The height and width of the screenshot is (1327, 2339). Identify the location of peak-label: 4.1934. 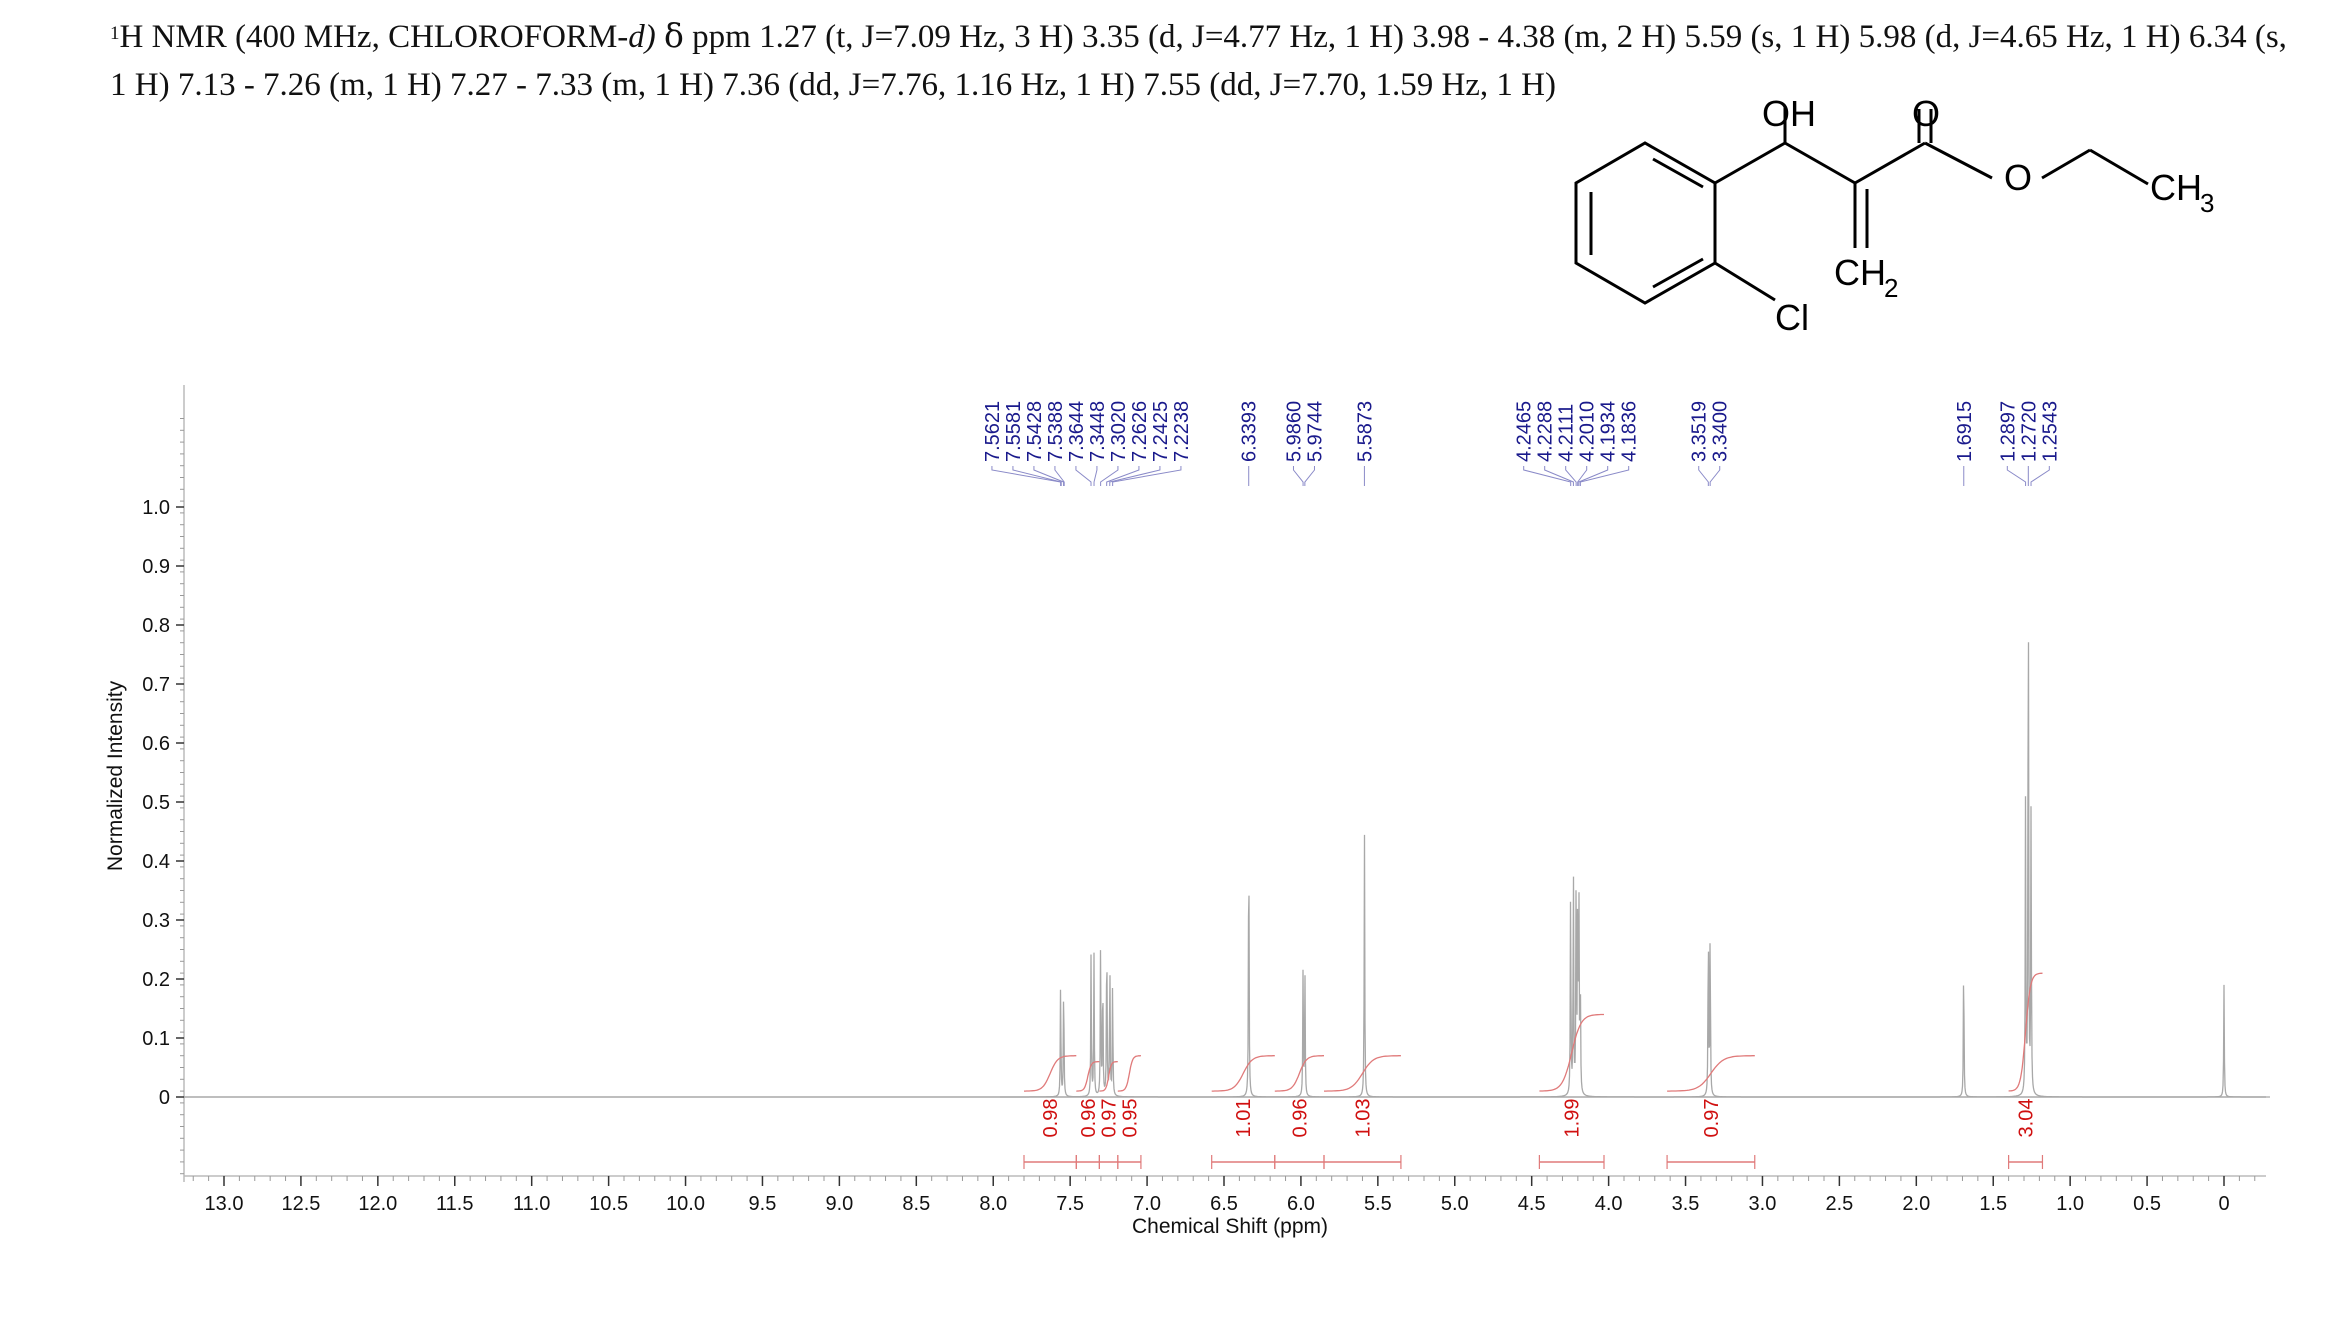
(1599, 443).